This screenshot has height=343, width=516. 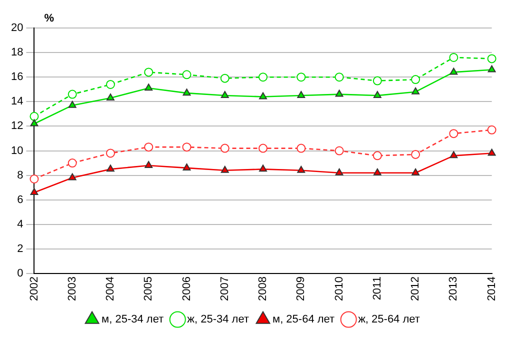 I want to click on x-tick-label: 2009, so click(x=301, y=289).